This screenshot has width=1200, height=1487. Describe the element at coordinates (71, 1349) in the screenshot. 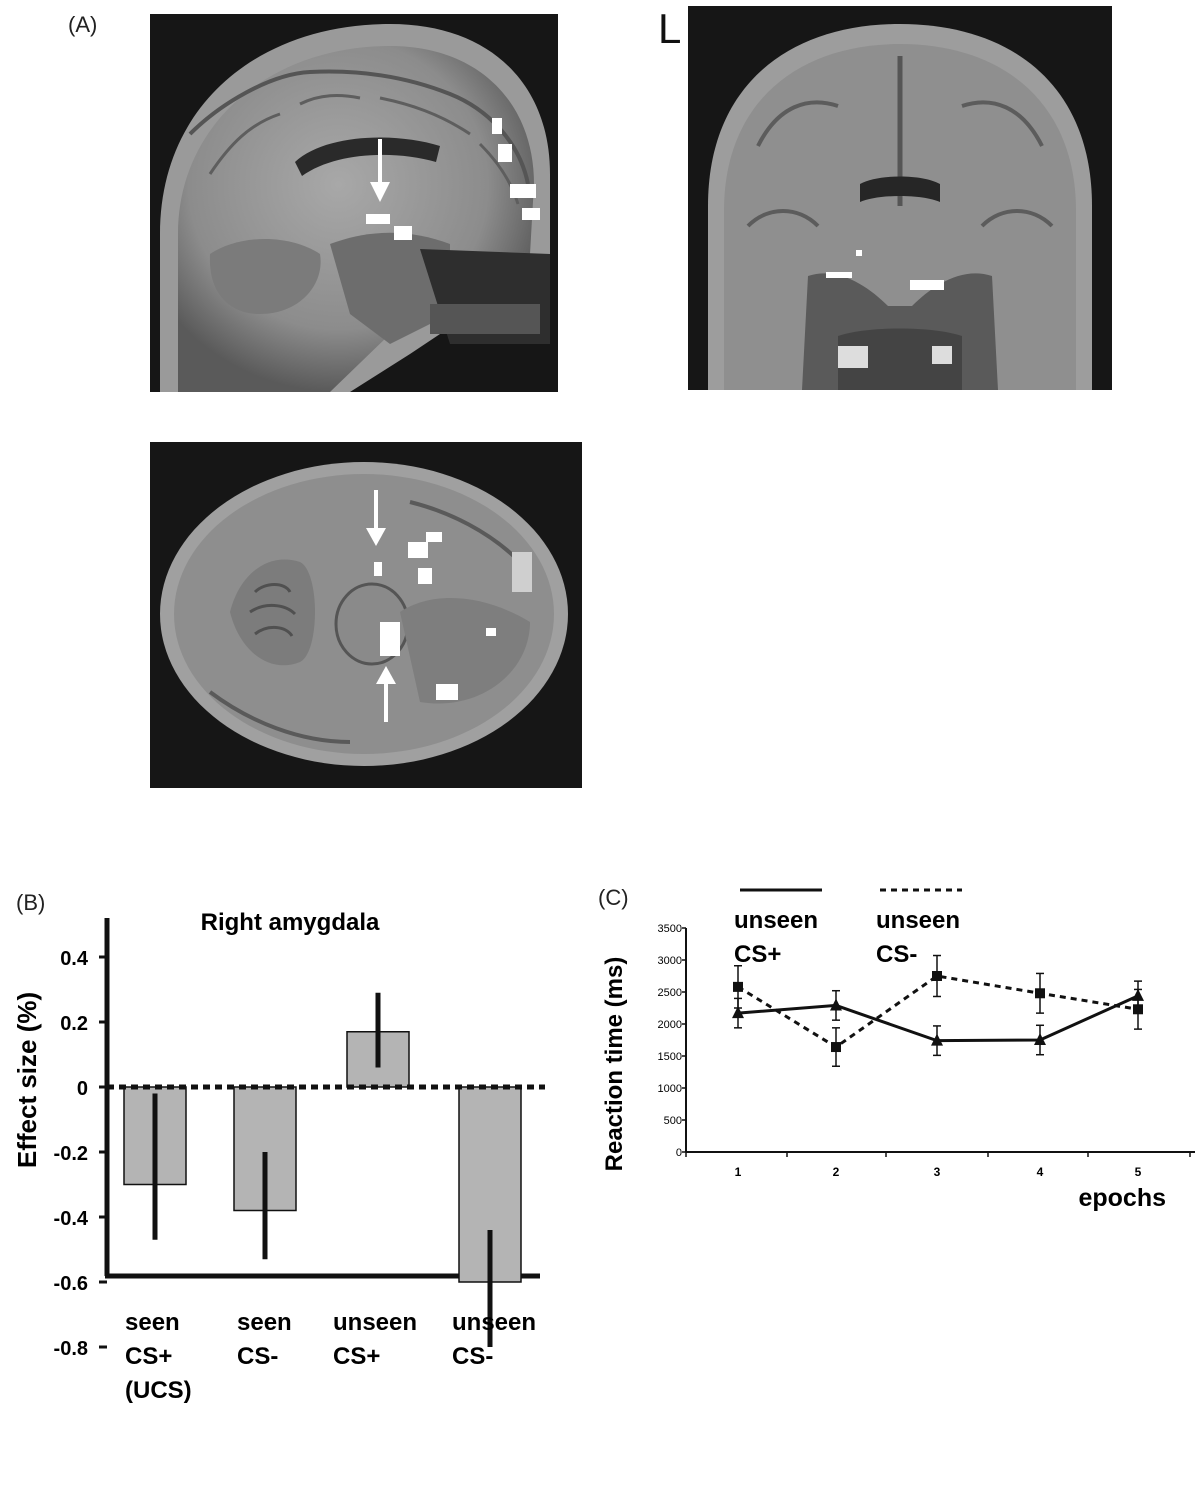

I see `chart-b-ytick-label: -0.8` at that location.